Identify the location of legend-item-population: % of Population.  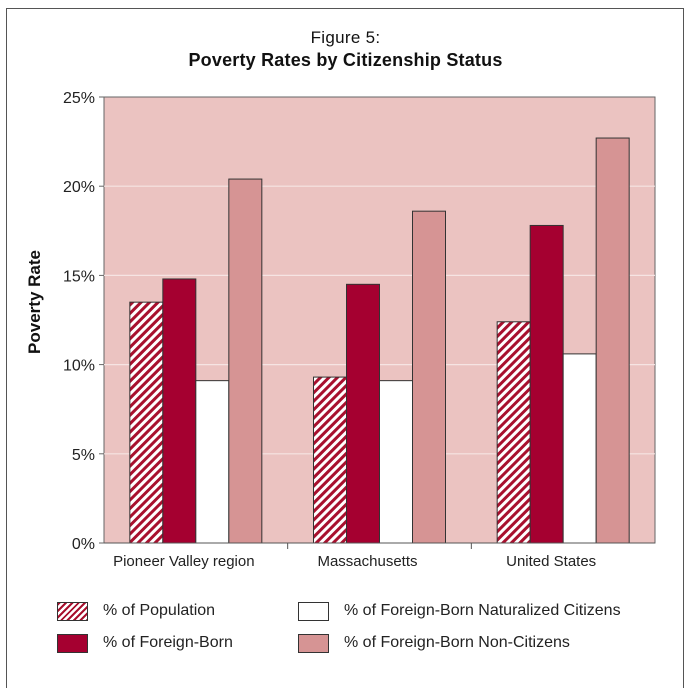
(136, 611).